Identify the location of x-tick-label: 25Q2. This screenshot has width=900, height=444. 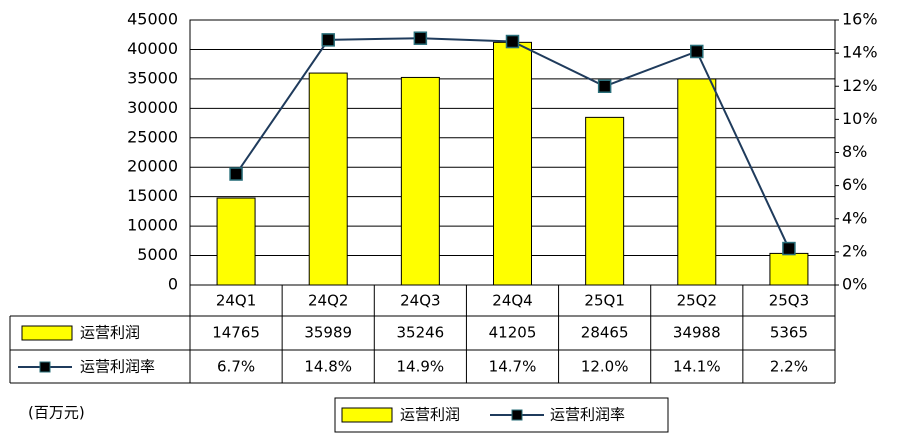
(697, 301).